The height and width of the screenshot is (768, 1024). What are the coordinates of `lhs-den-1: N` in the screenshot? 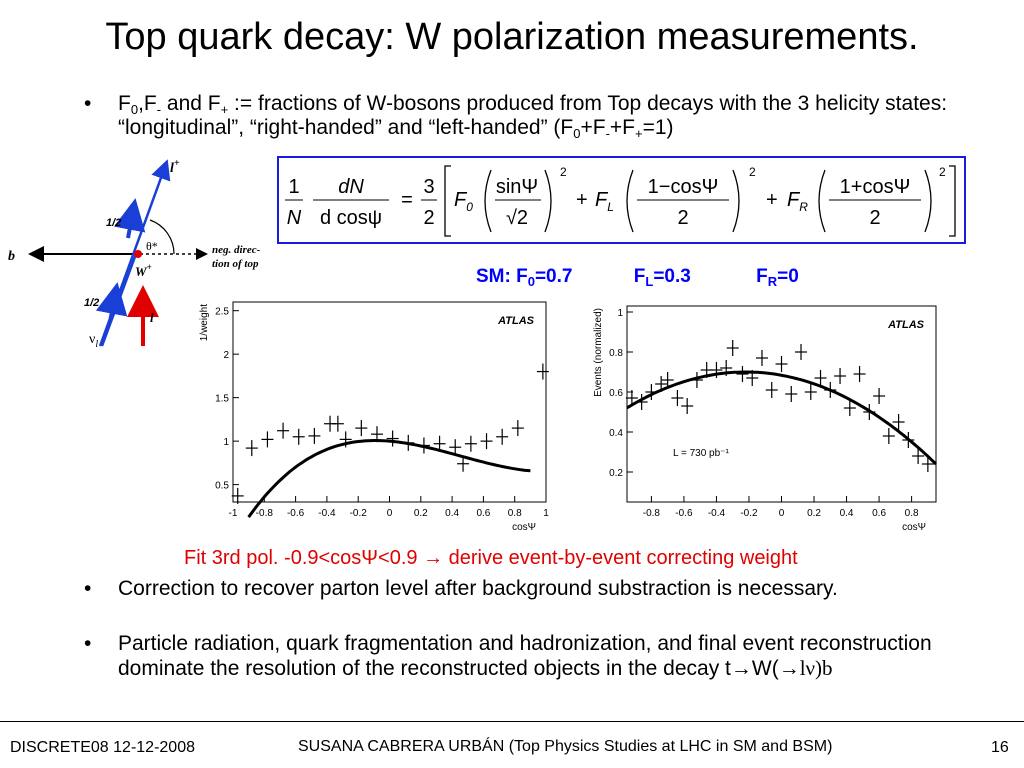 It's located at (294, 218).